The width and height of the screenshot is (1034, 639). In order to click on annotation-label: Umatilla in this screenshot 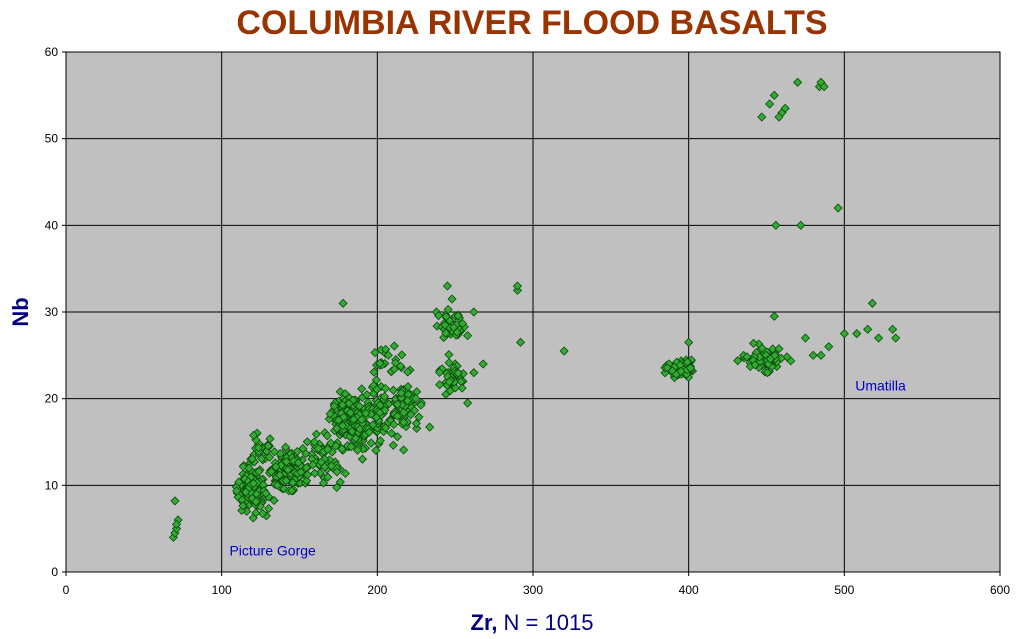, I will do `click(880, 386)`.